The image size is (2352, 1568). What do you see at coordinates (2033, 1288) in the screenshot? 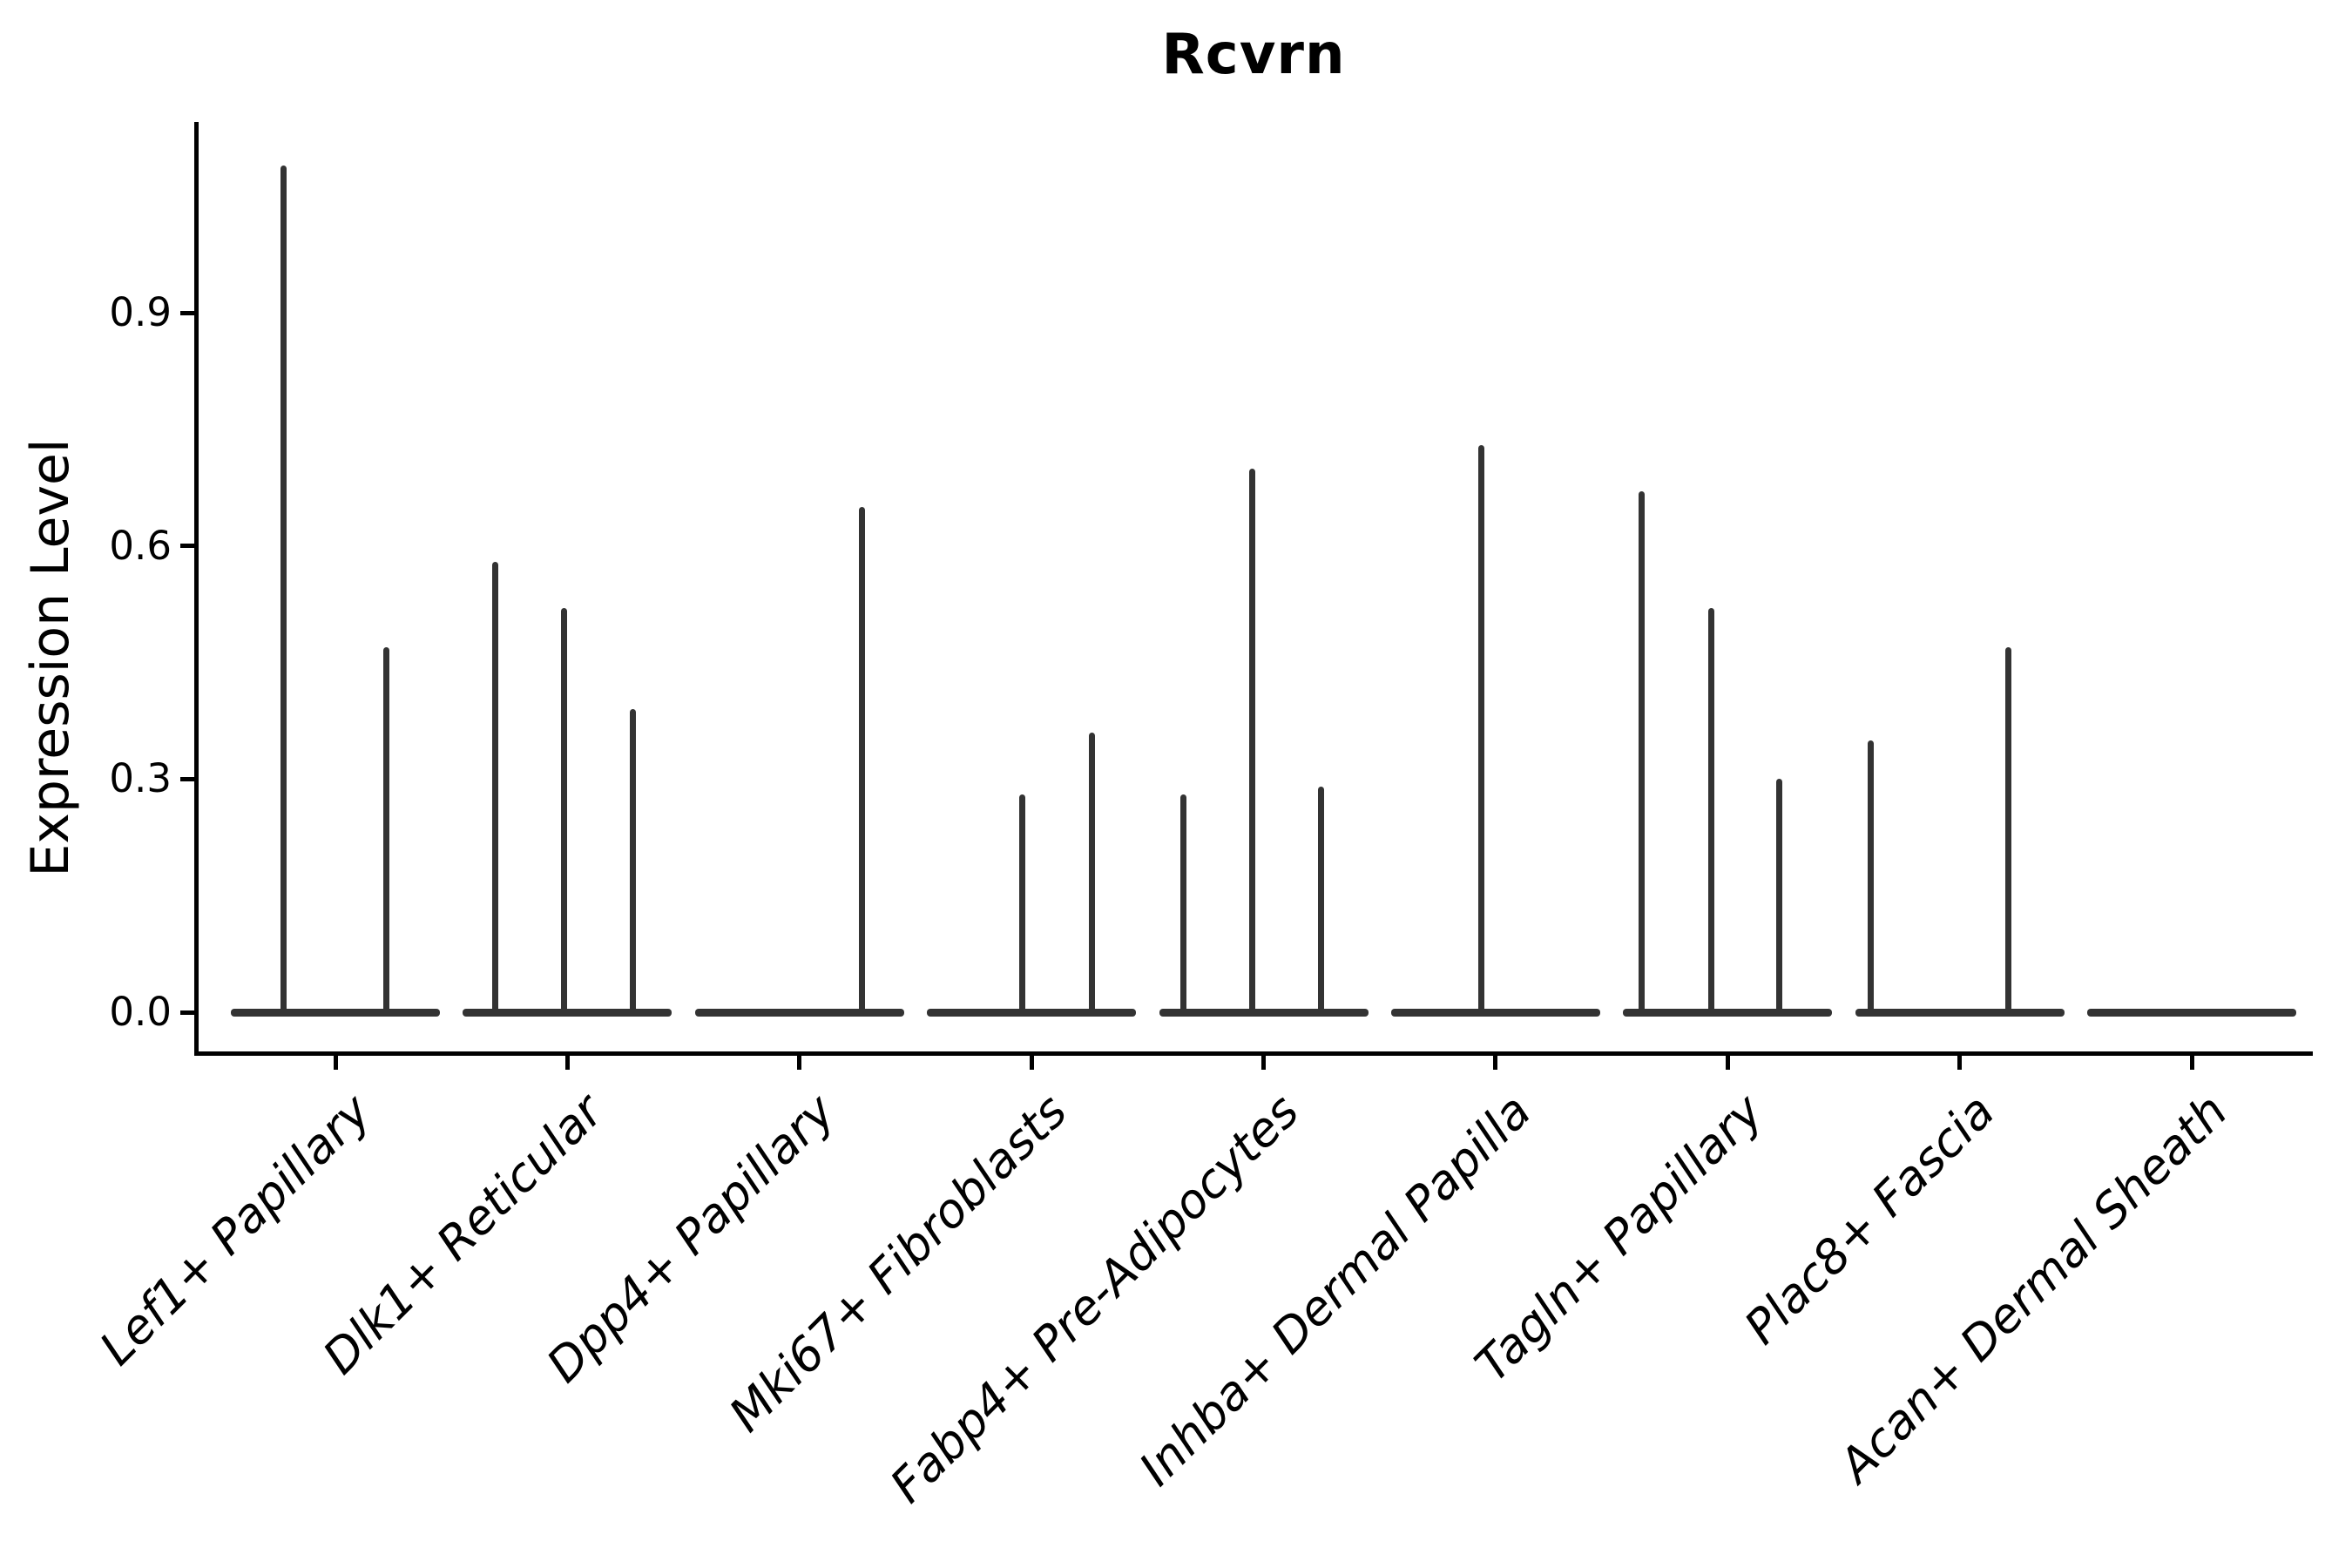
I see `x-tick-label: Acan+ Dermal Sheath` at bounding box center [2033, 1288].